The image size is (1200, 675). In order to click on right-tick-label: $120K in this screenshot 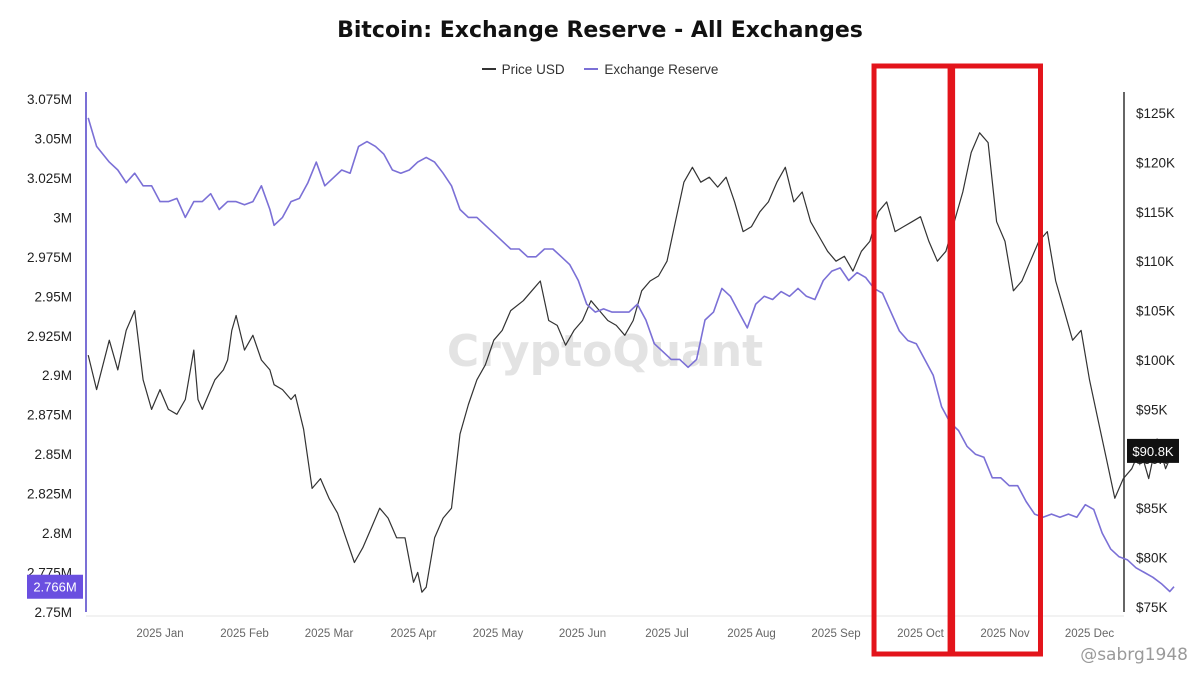, I will do `click(1155, 162)`.